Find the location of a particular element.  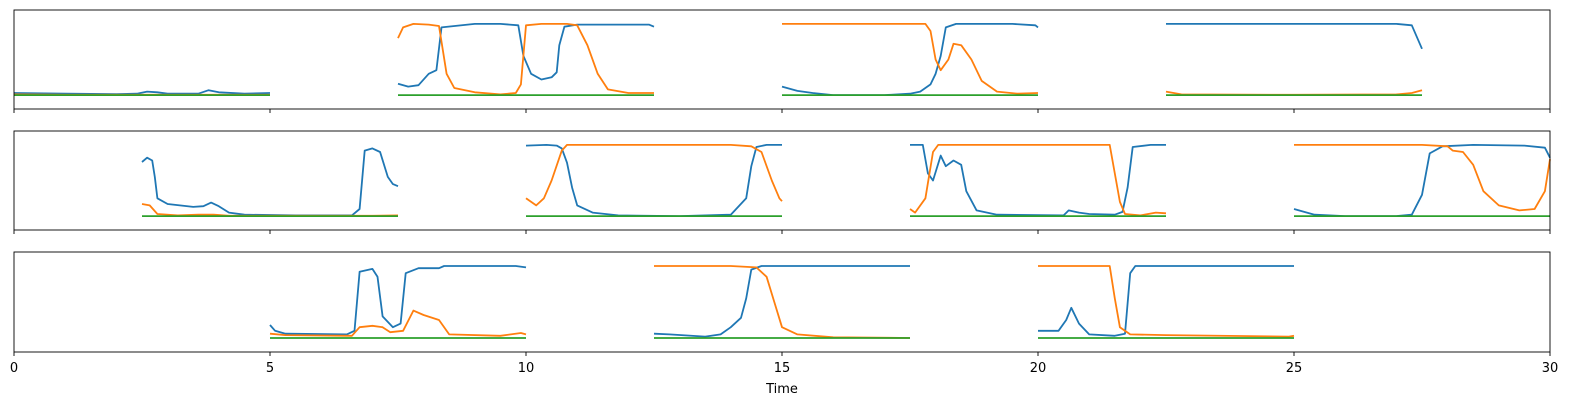

x-tick-label-1: 5 is located at coordinates (270, 368).